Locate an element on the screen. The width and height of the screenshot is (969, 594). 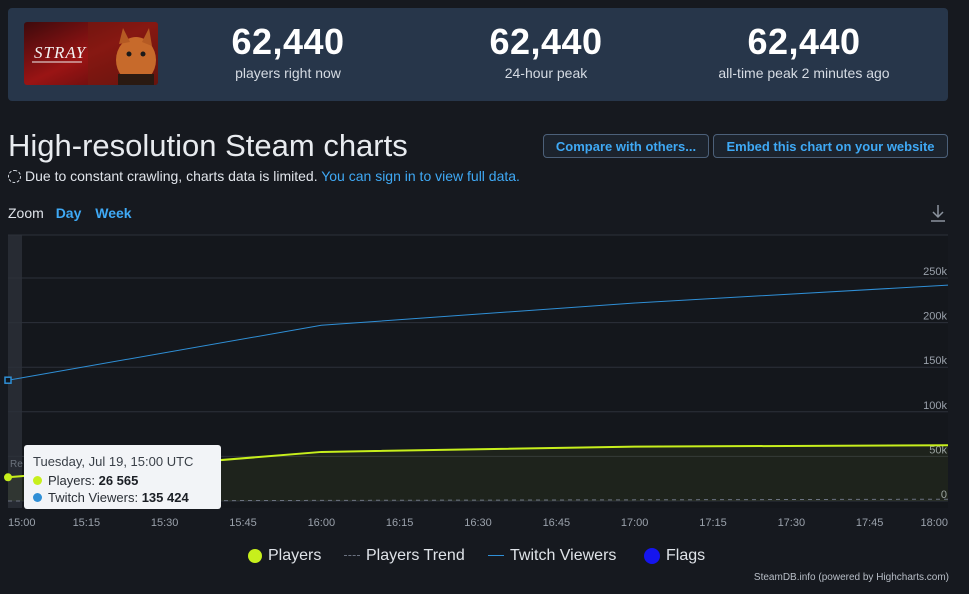
y-tick-label: 0 is located at coordinates (944, 495).